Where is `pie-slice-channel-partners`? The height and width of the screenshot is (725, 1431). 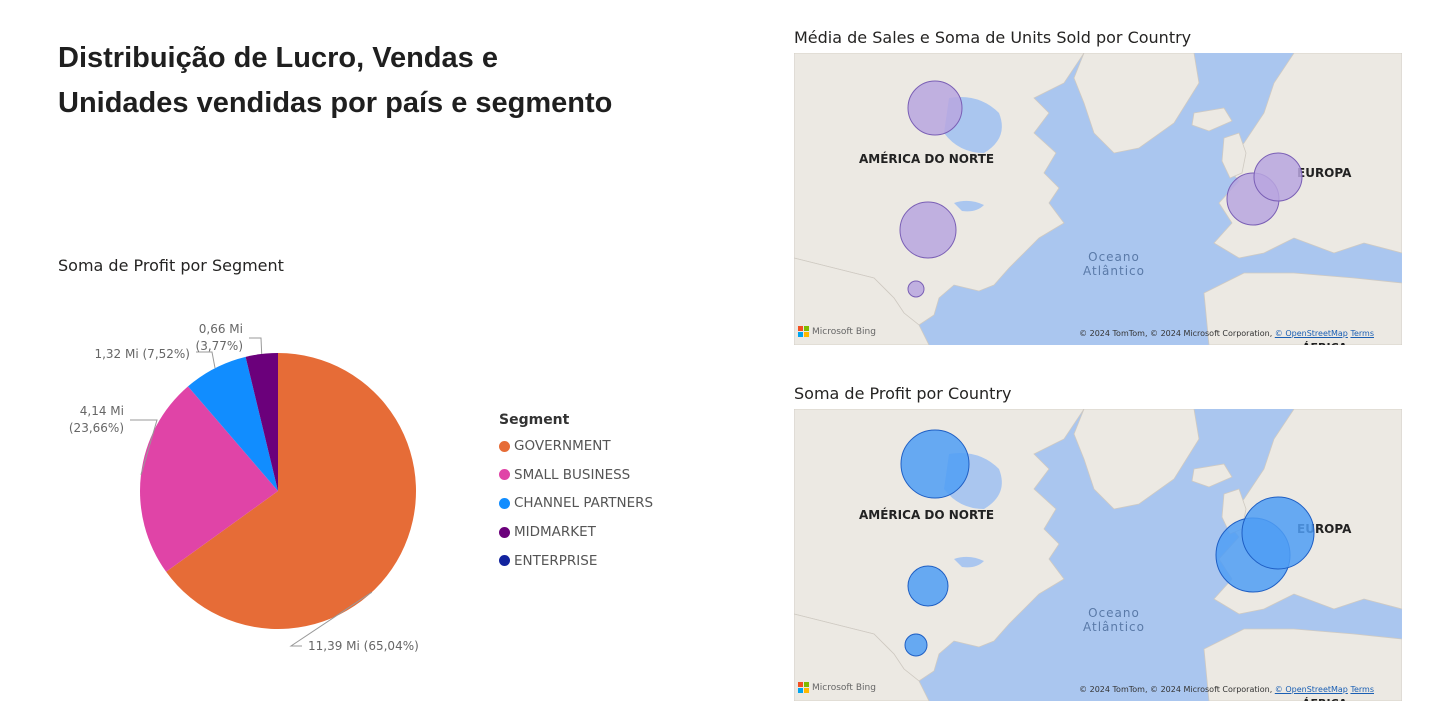
pie-slice-channel-partners is located at coordinates (232, 423).